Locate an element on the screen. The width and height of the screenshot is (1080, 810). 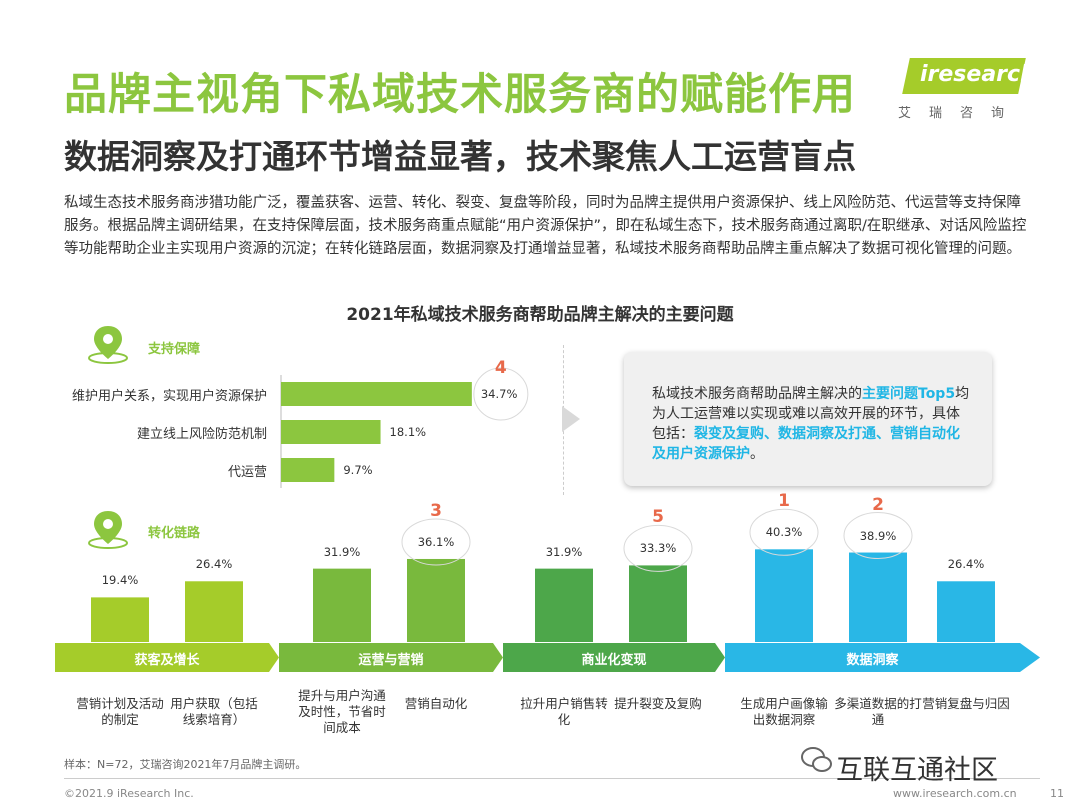
stage-label: 获客及增长 is located at coordinates (167, 660).